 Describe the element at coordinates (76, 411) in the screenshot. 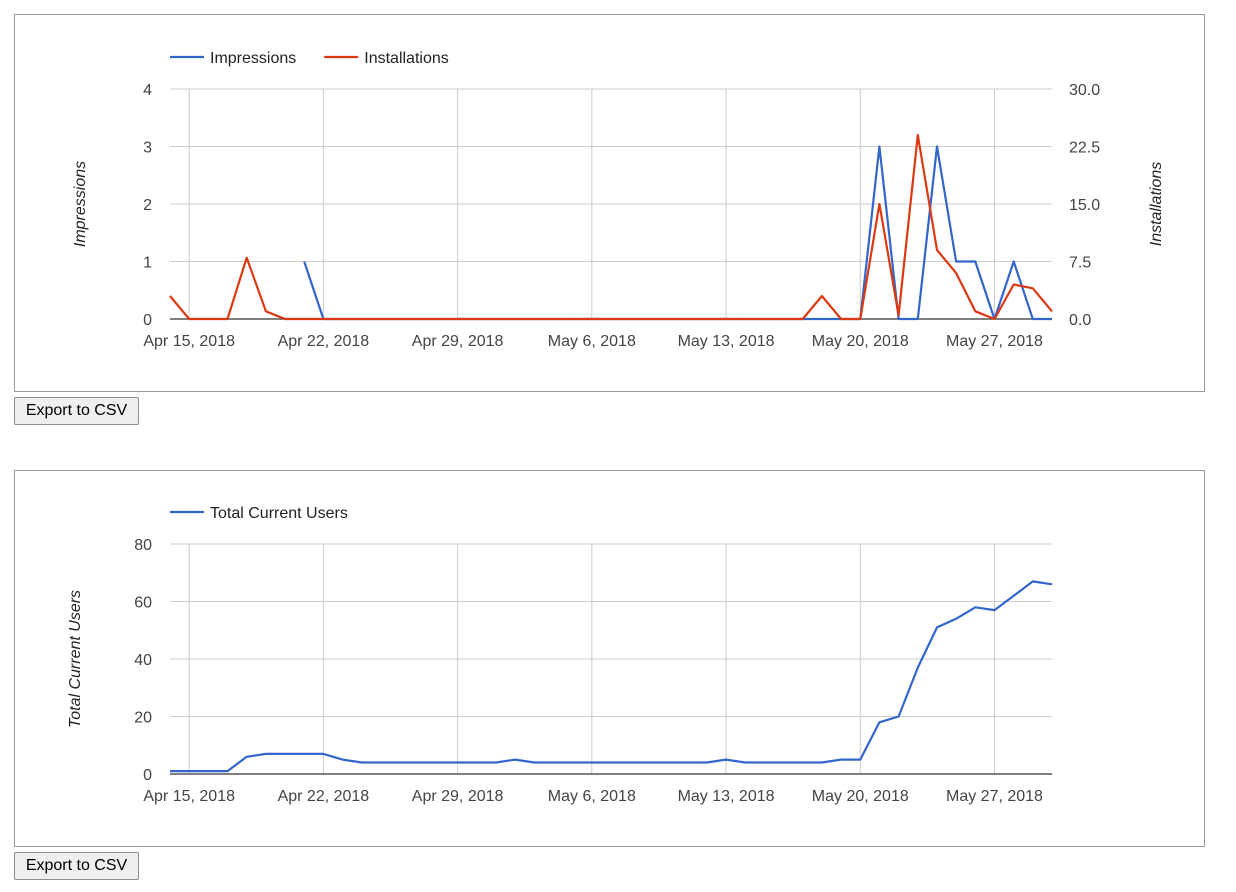

I see `export-csv-button-chart-1: Export to CSV` at that location.